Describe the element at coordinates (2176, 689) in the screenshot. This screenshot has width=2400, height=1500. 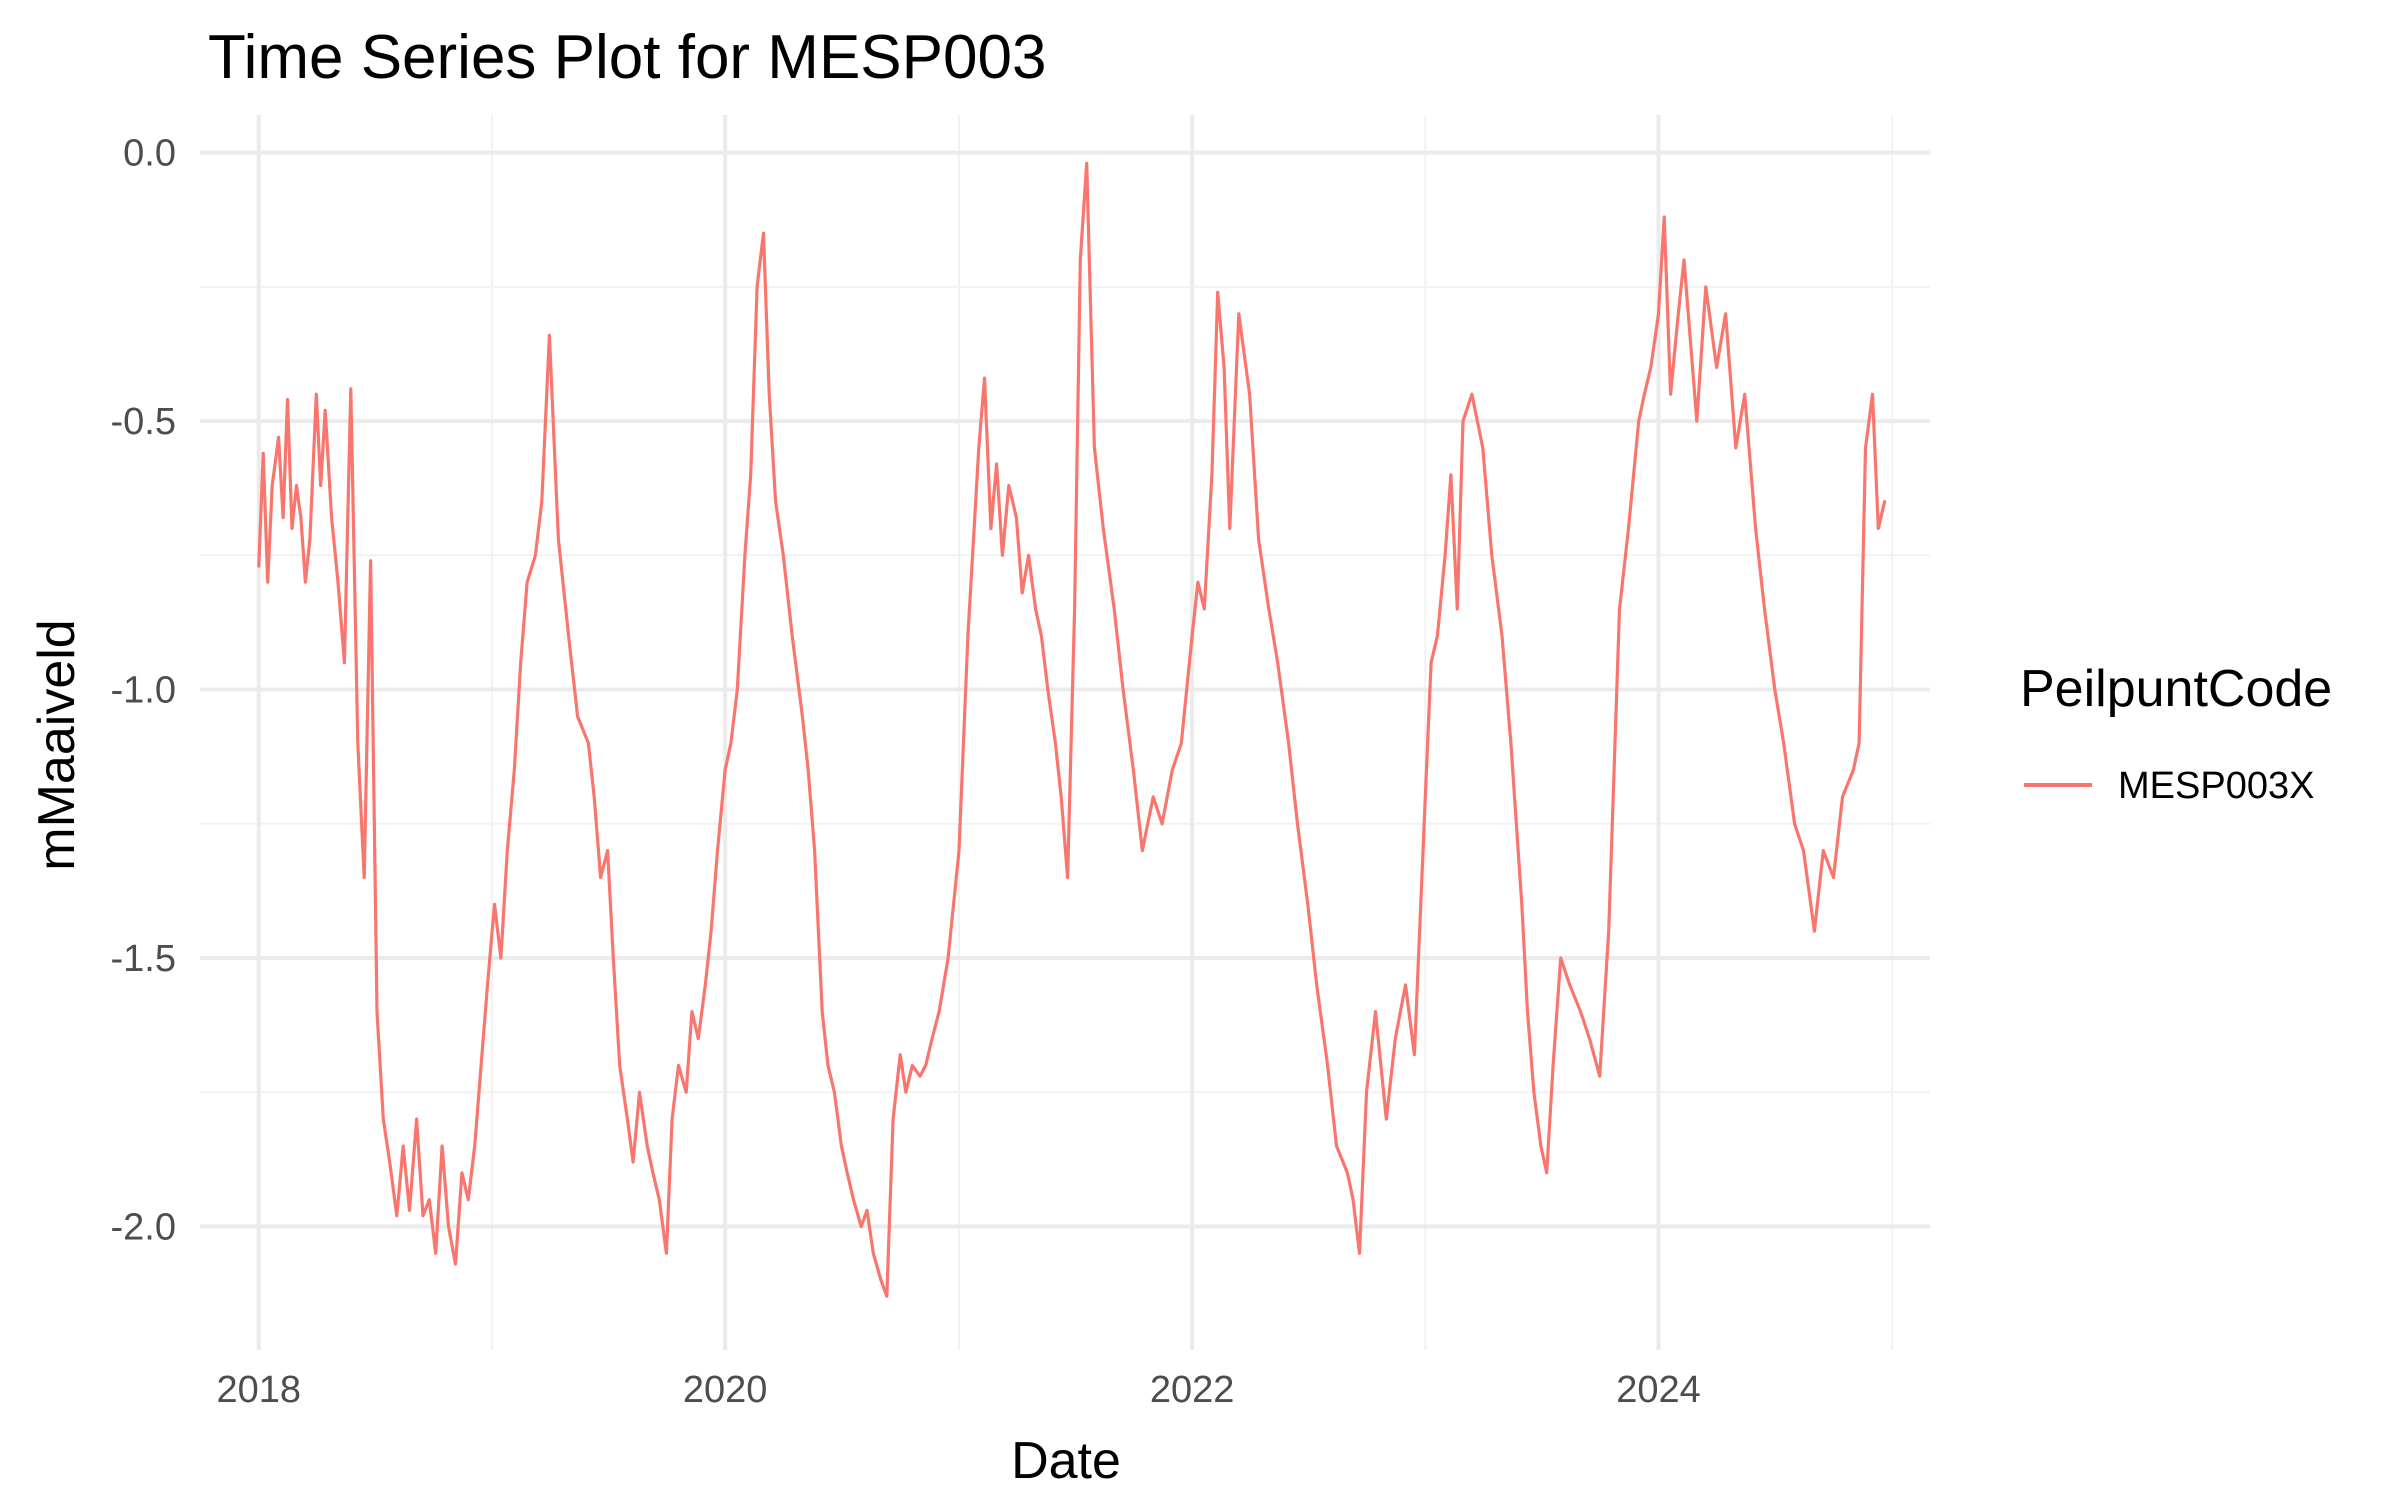
I see `legend-title: PeilpuntCode` at that location.